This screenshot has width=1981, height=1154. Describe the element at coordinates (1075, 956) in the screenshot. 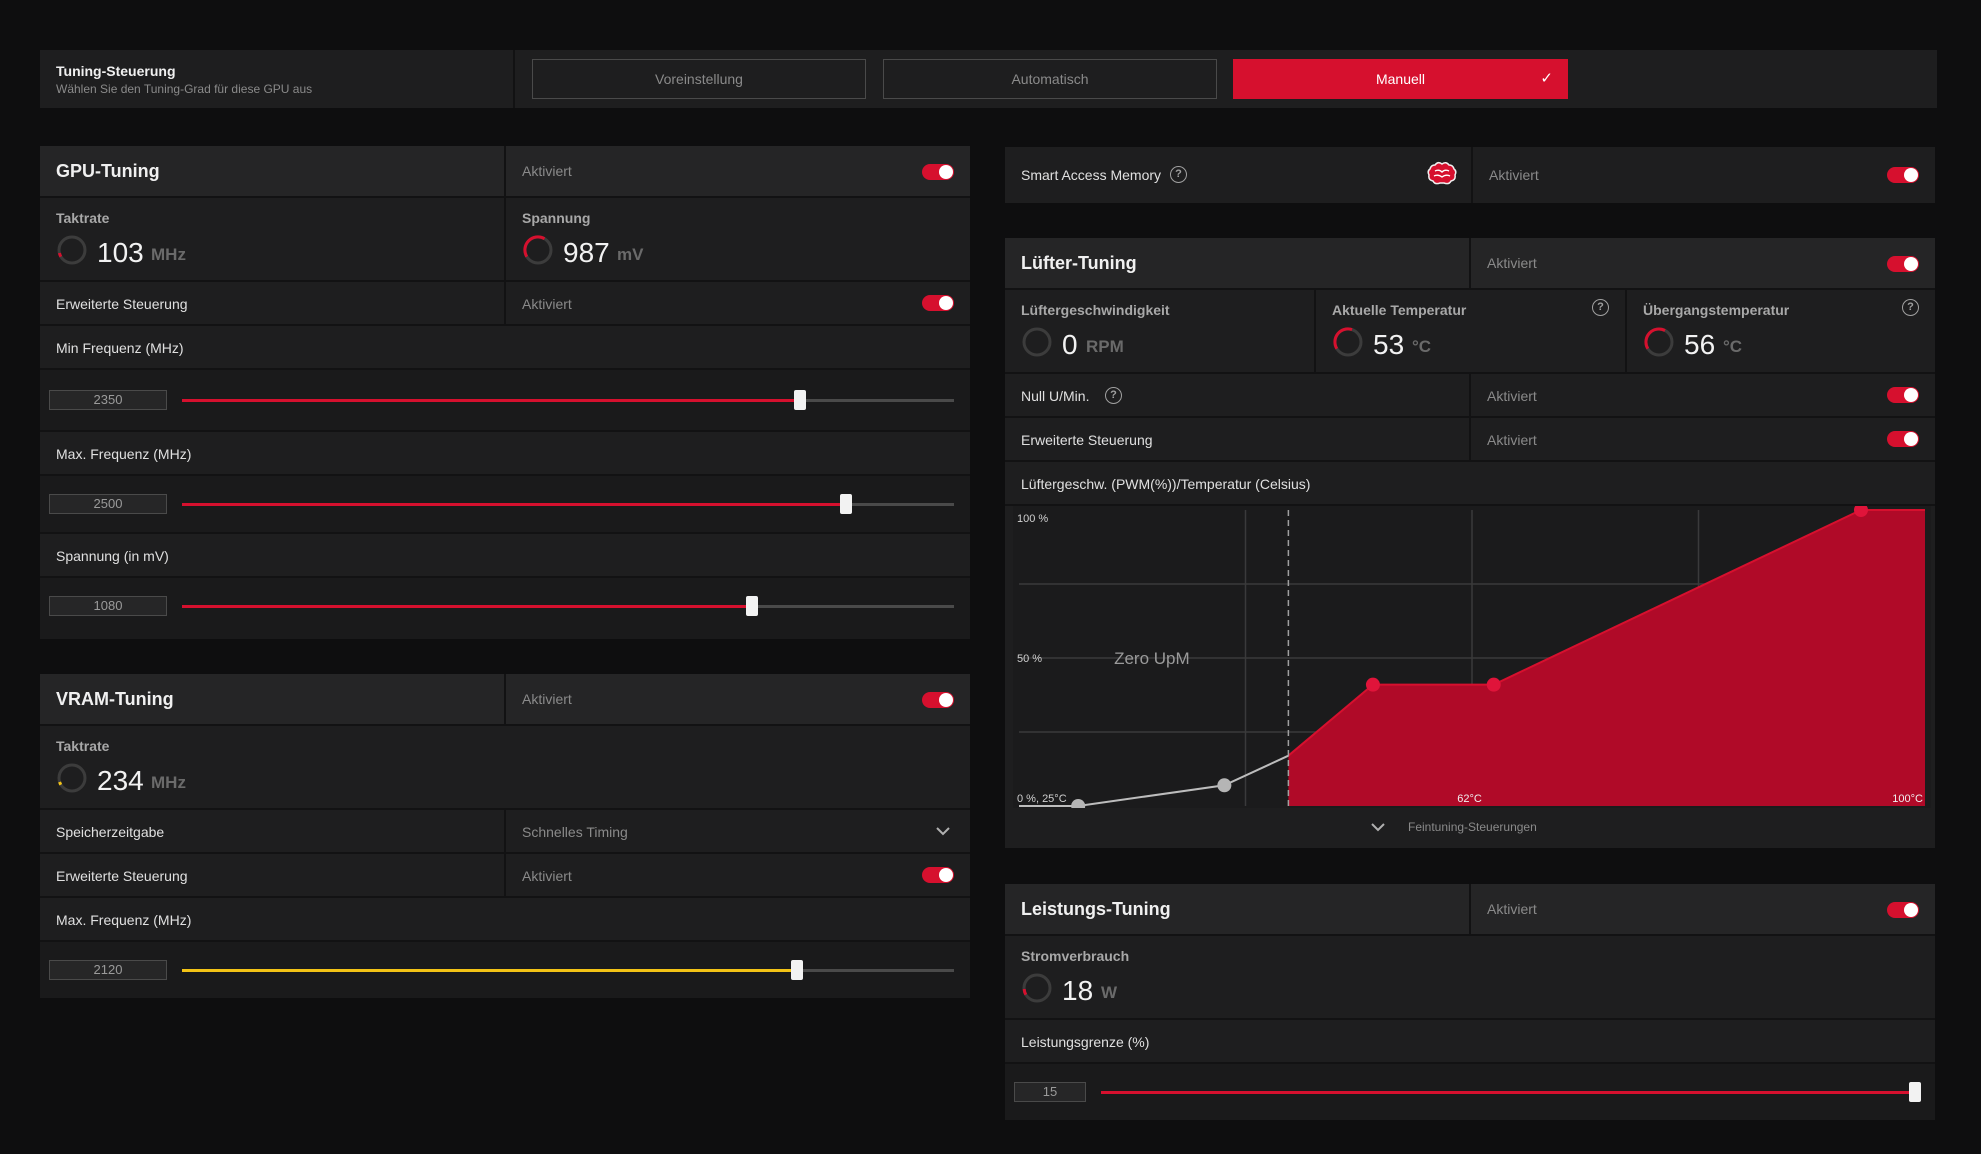

I see `power-label: Stromverbrauch` at that location.